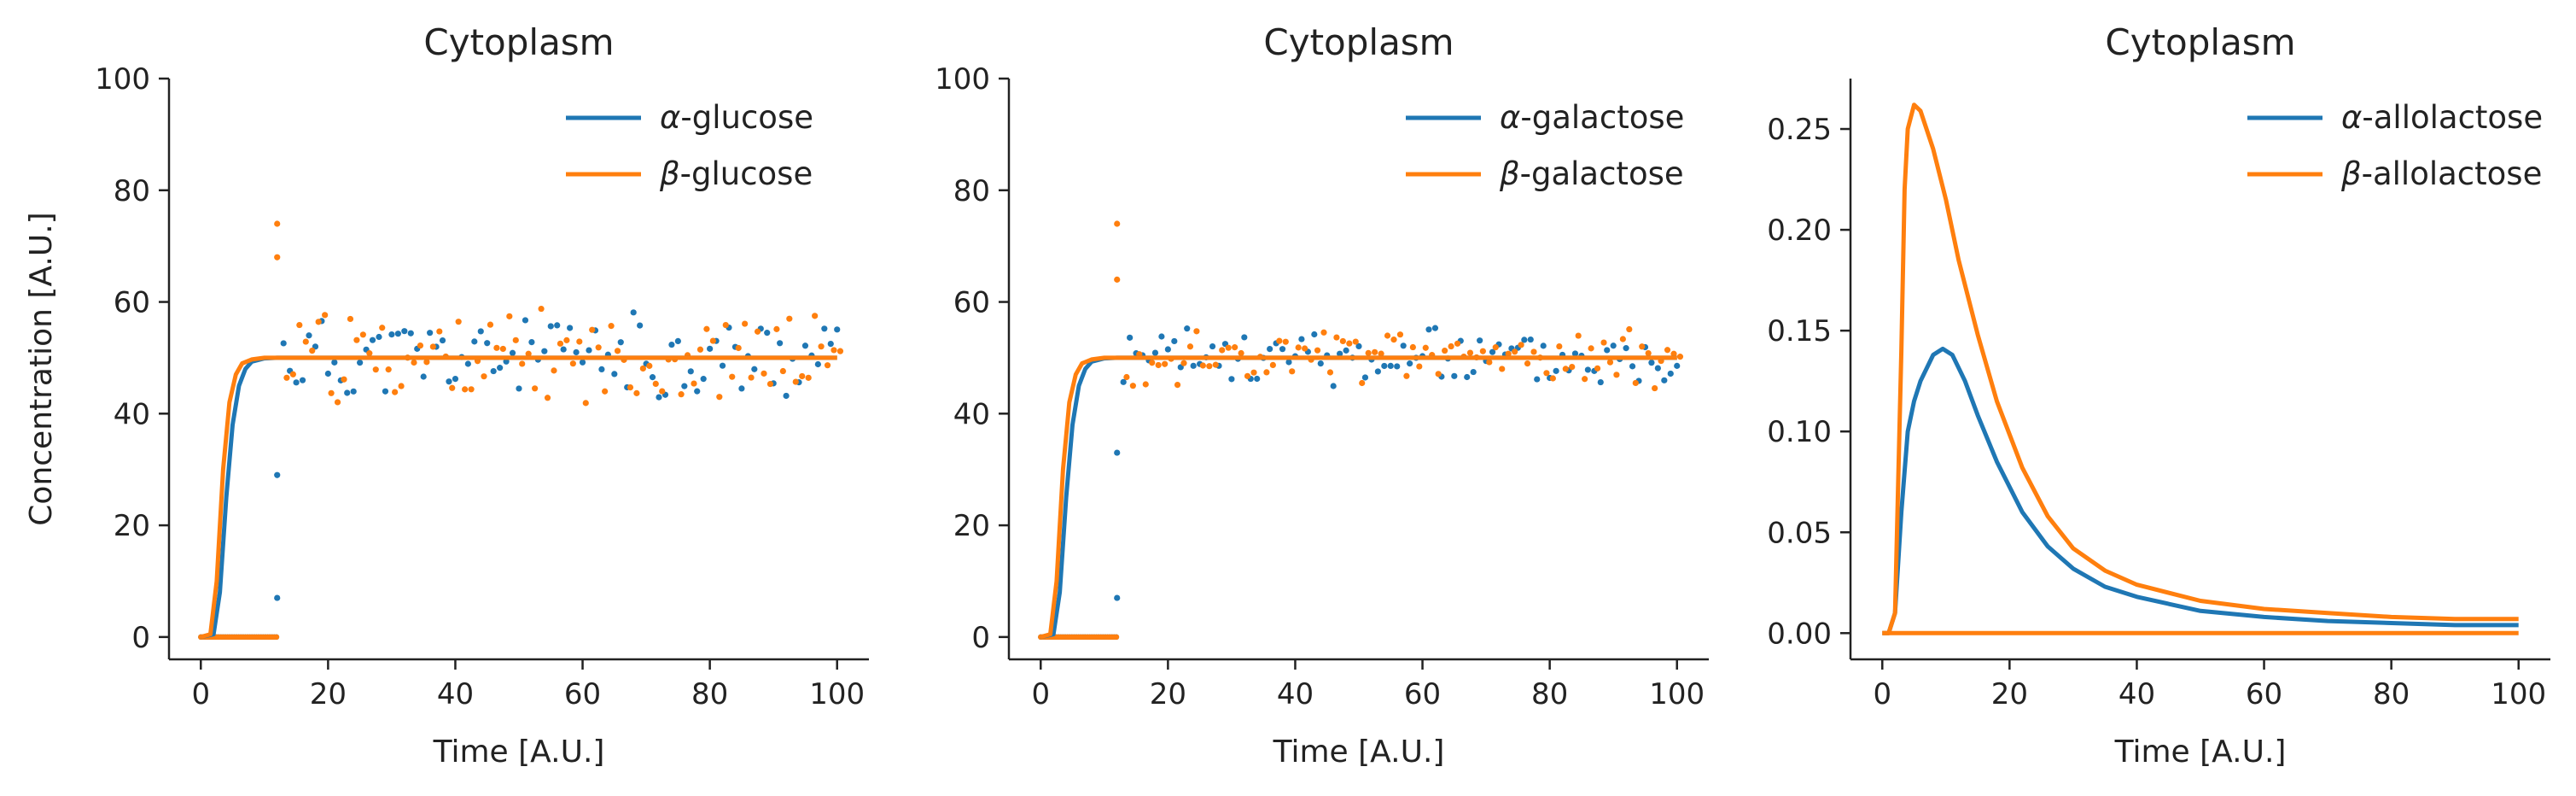  I want to click on x-tick-label: 40, so click(455, 694).